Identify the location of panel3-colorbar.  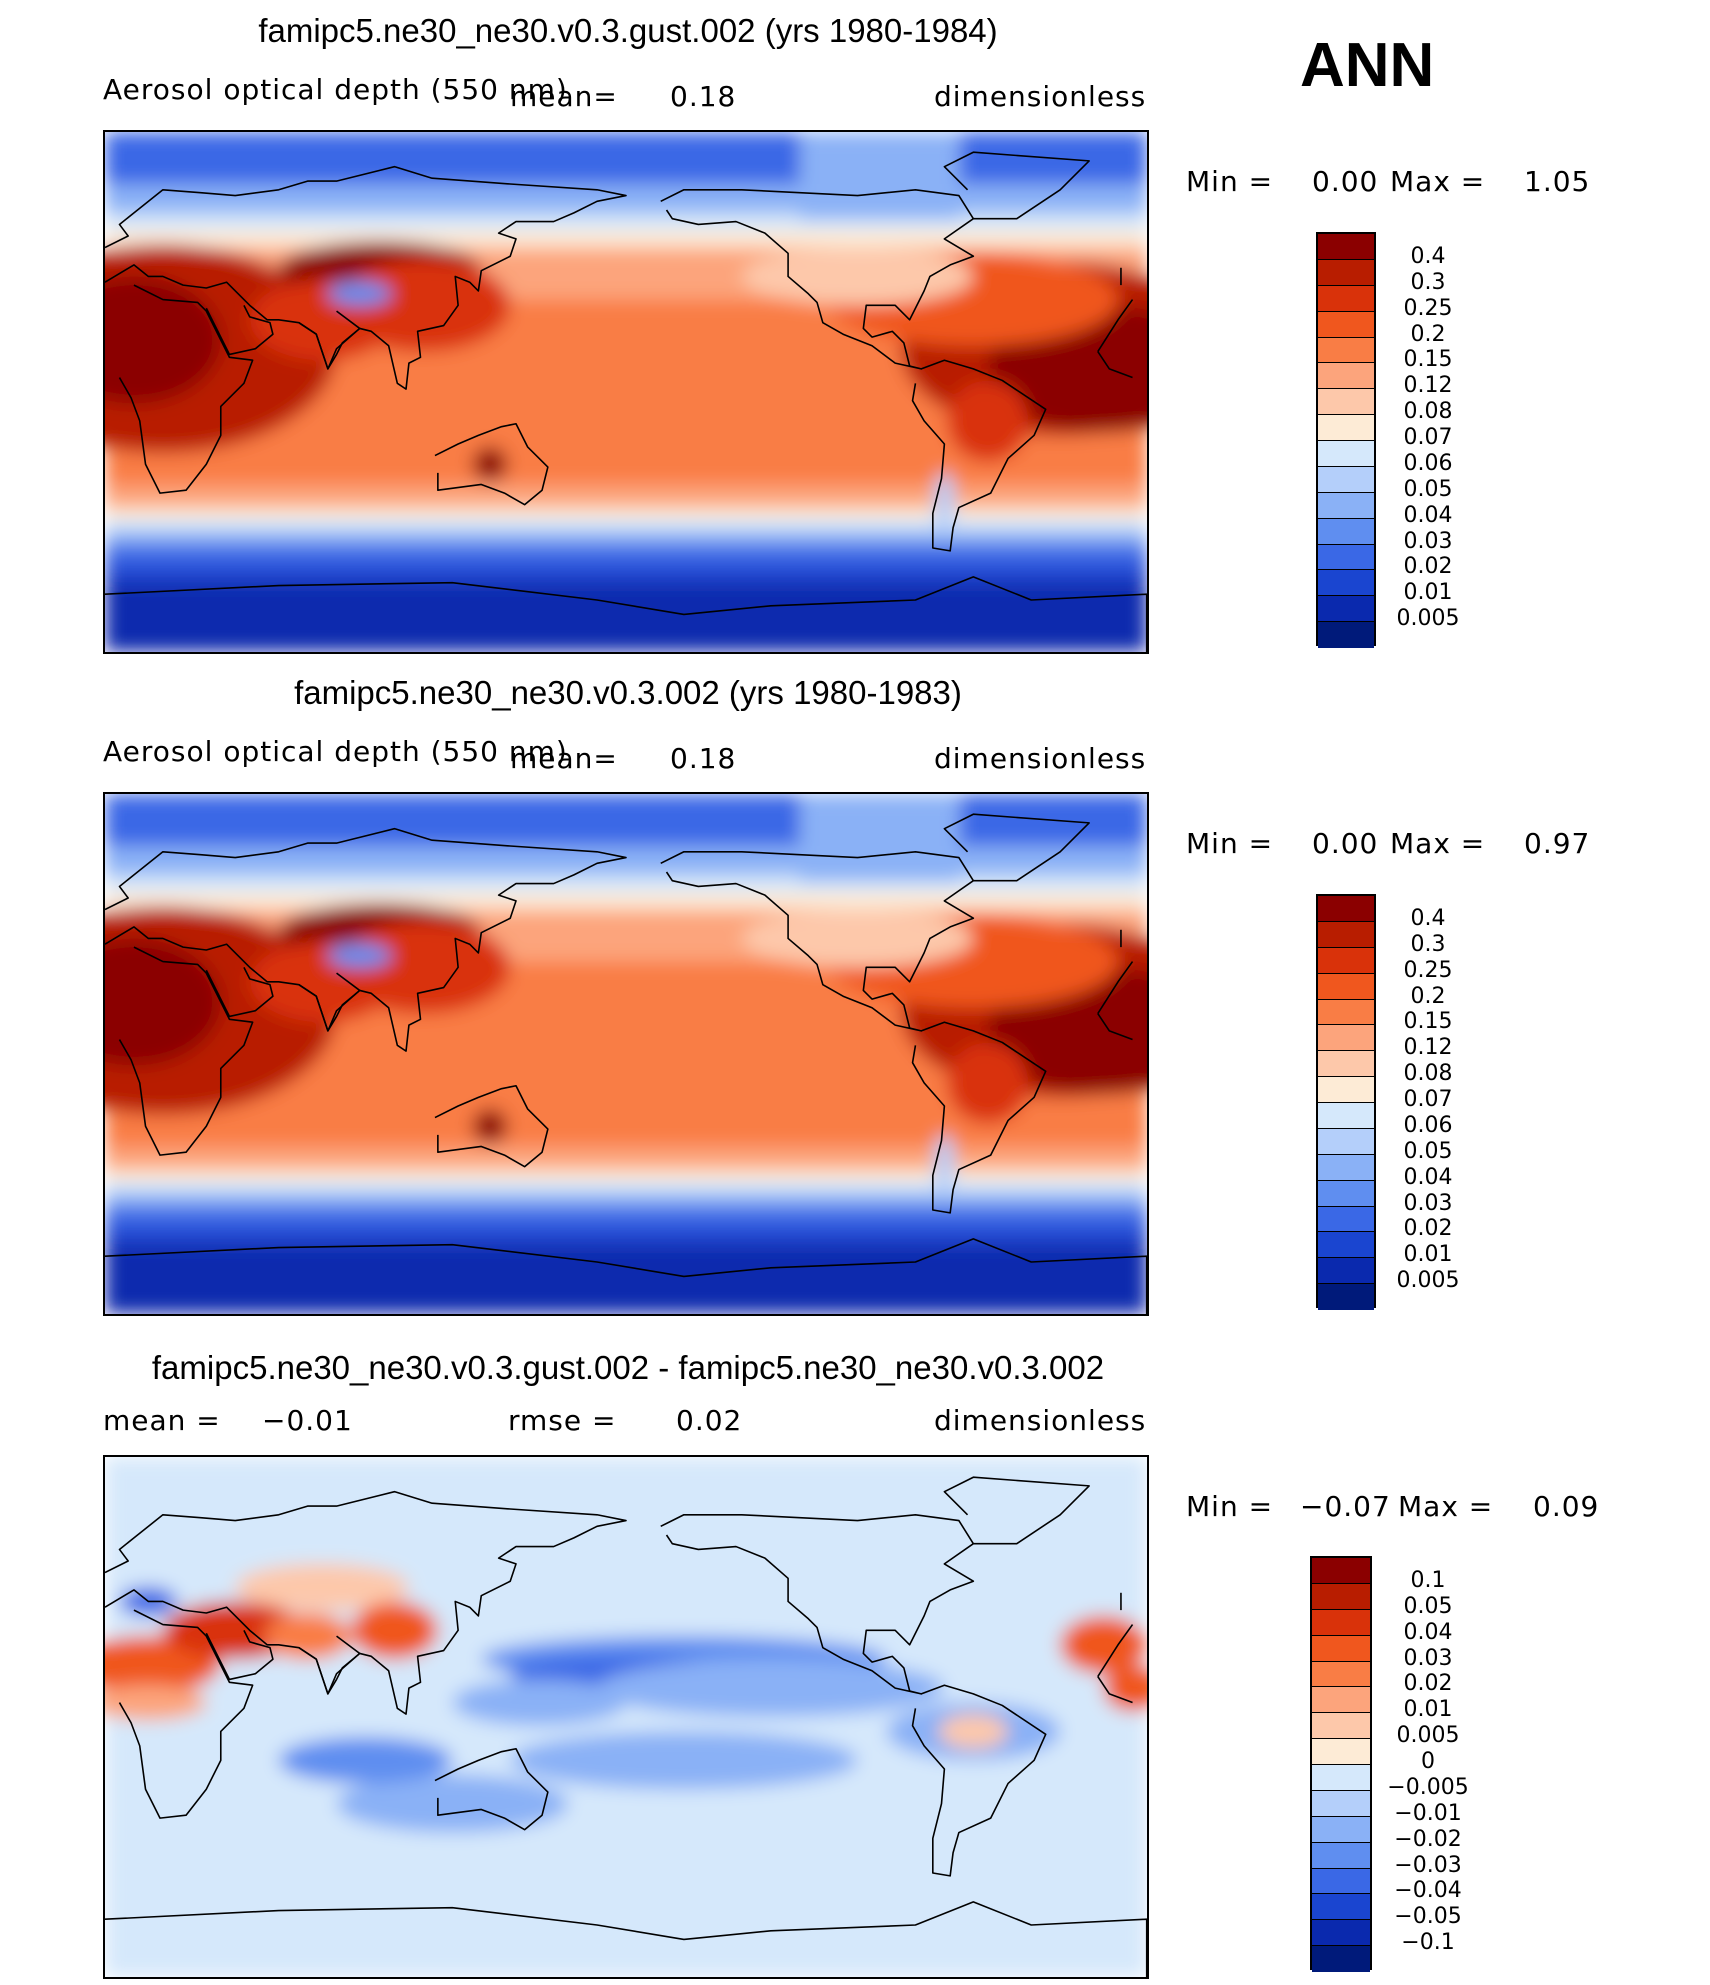
(1341, 1764).